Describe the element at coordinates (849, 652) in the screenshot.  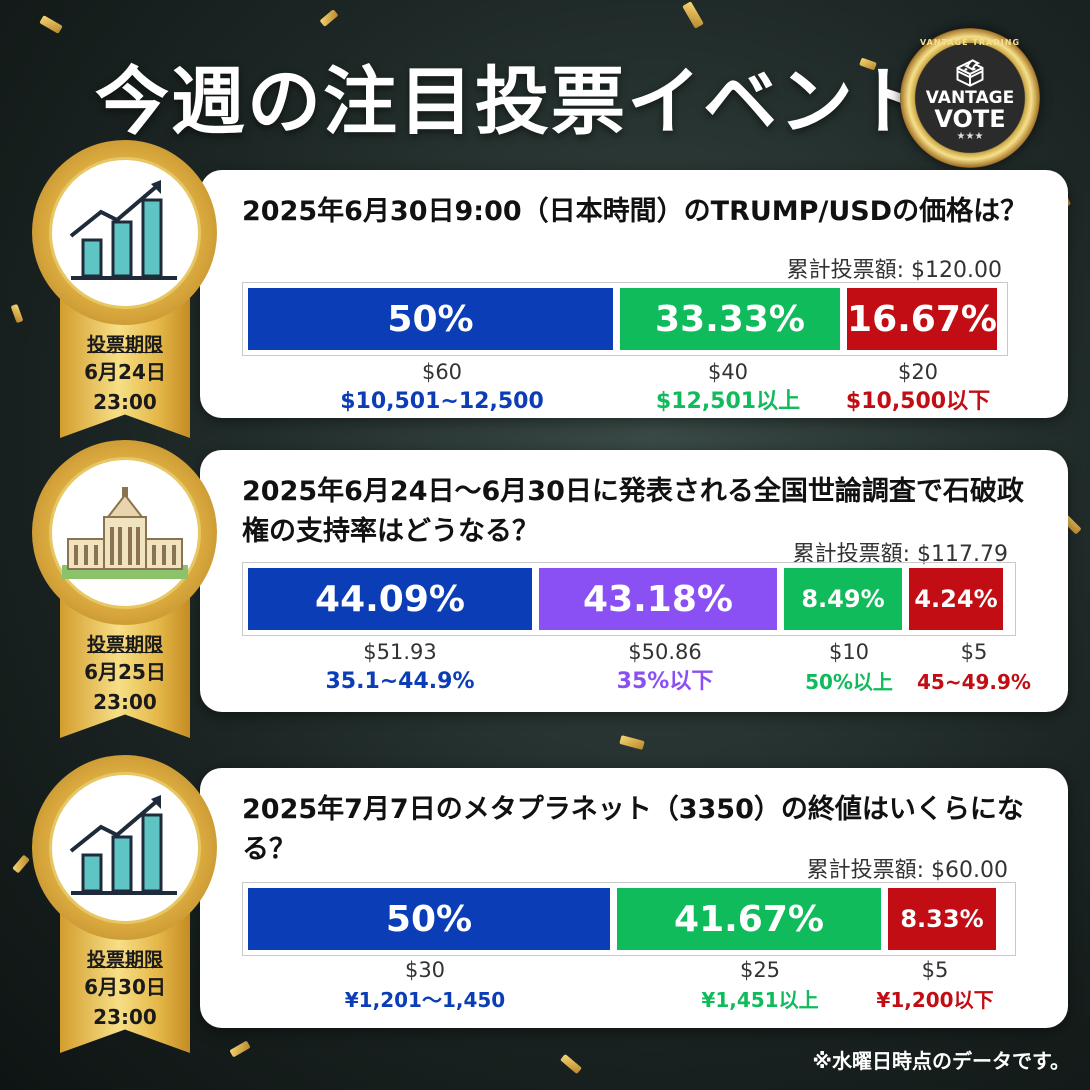
I see `option-amount: $10` at that location.